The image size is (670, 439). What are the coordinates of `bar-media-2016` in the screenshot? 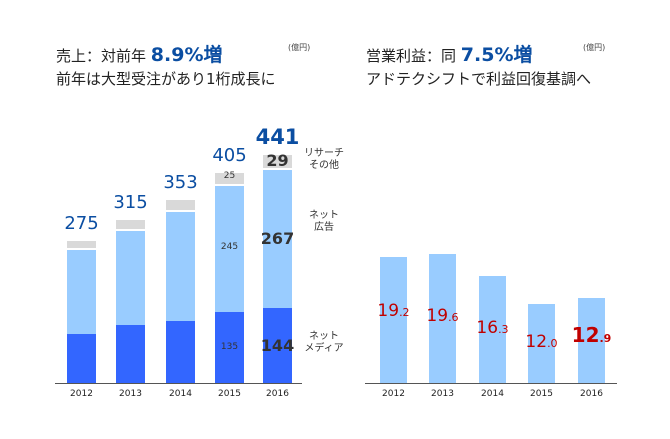 It's located at (277, 345).